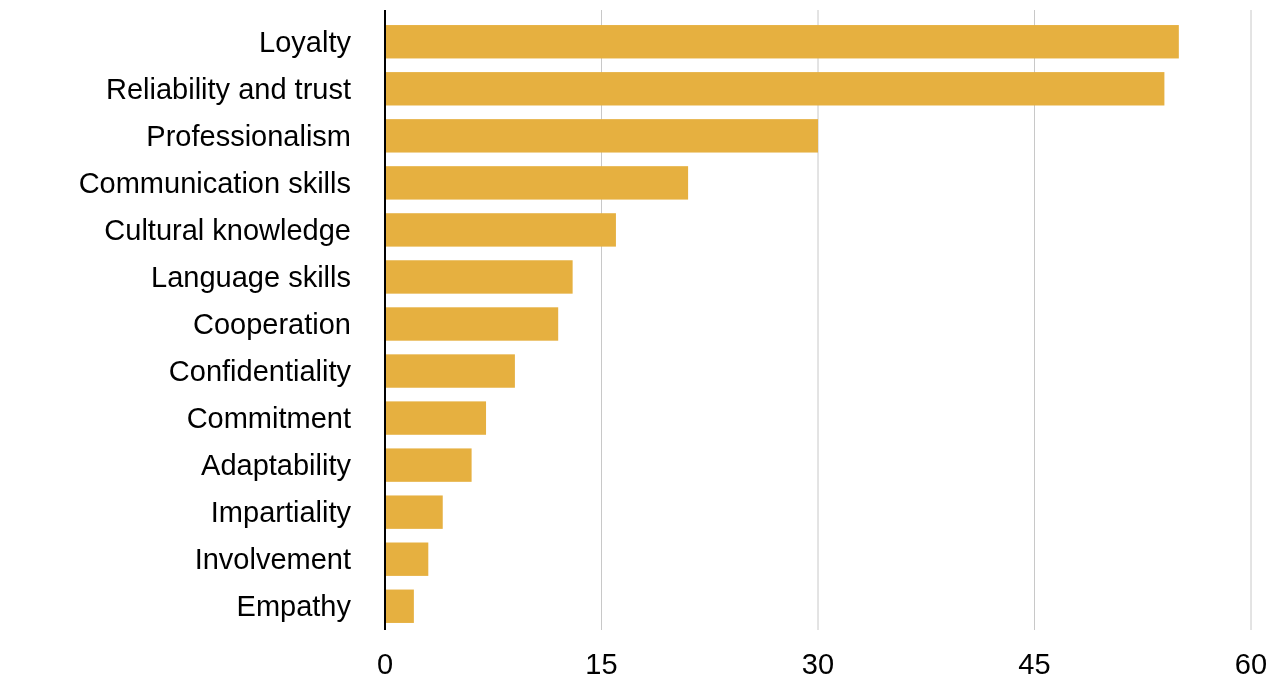 This screenshot has height=686, width=1284. I want to click on x-tick-label: 45, so click(1034, 664).